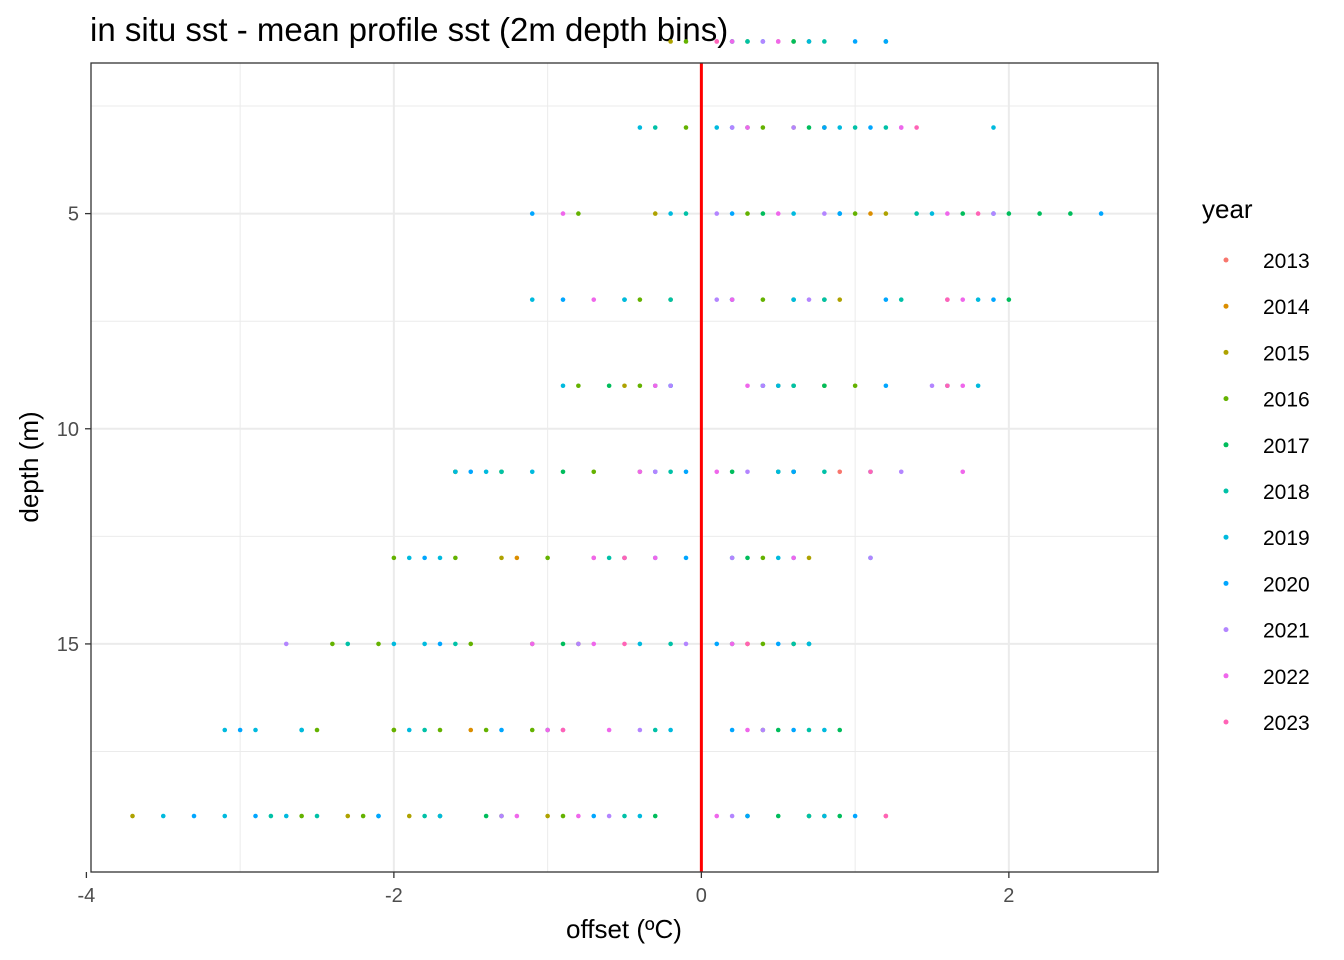  I want to click on y-tick-label: 15, so click(68, 645).